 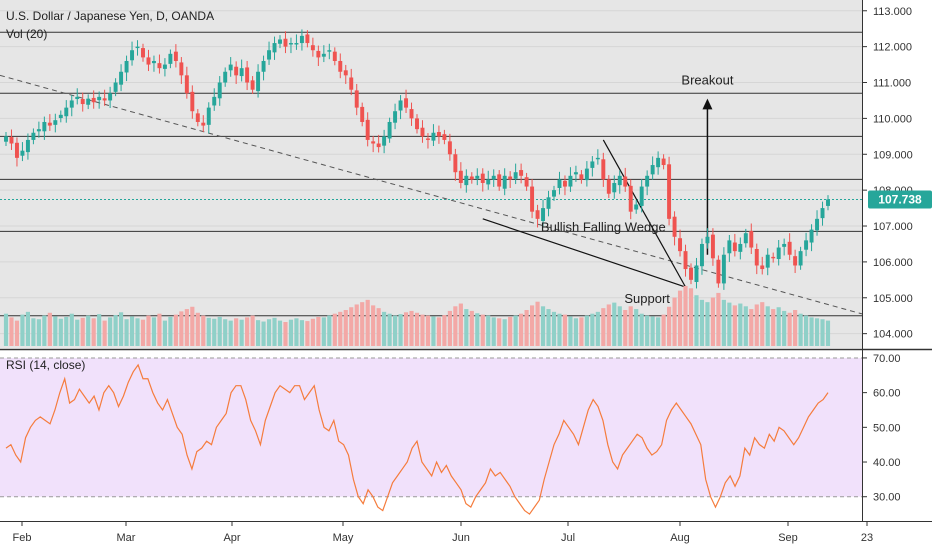 What do you see at coordinates (443, 532) in the screenshot?
I see `time-axis: Feb Mar Apr May Jun Jul Aug Sep 23` at bounding box center [443, 532].